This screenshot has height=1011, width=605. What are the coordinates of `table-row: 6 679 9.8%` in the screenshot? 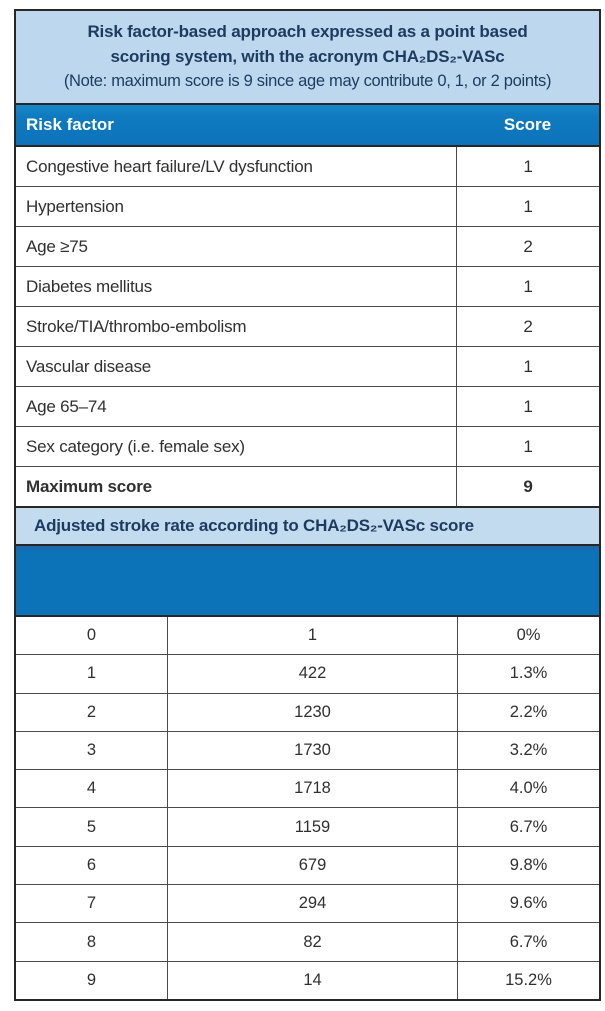 It's located at (307, 866).